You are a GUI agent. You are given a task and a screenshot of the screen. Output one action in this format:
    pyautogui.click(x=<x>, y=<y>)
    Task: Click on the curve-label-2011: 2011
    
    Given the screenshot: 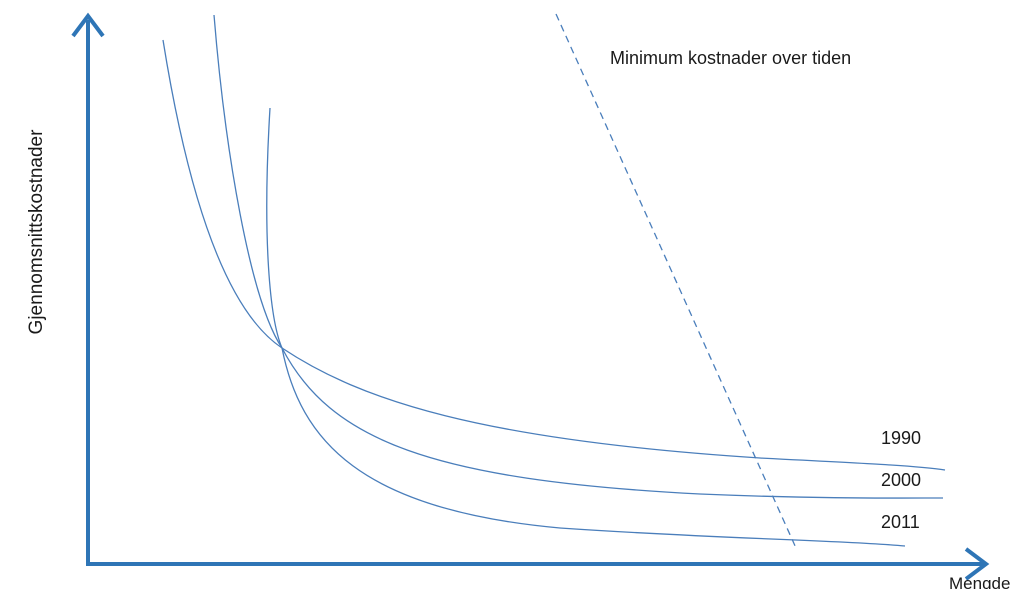 What is the action you would take?
    pyautogui.click(x=900, y=522)
    